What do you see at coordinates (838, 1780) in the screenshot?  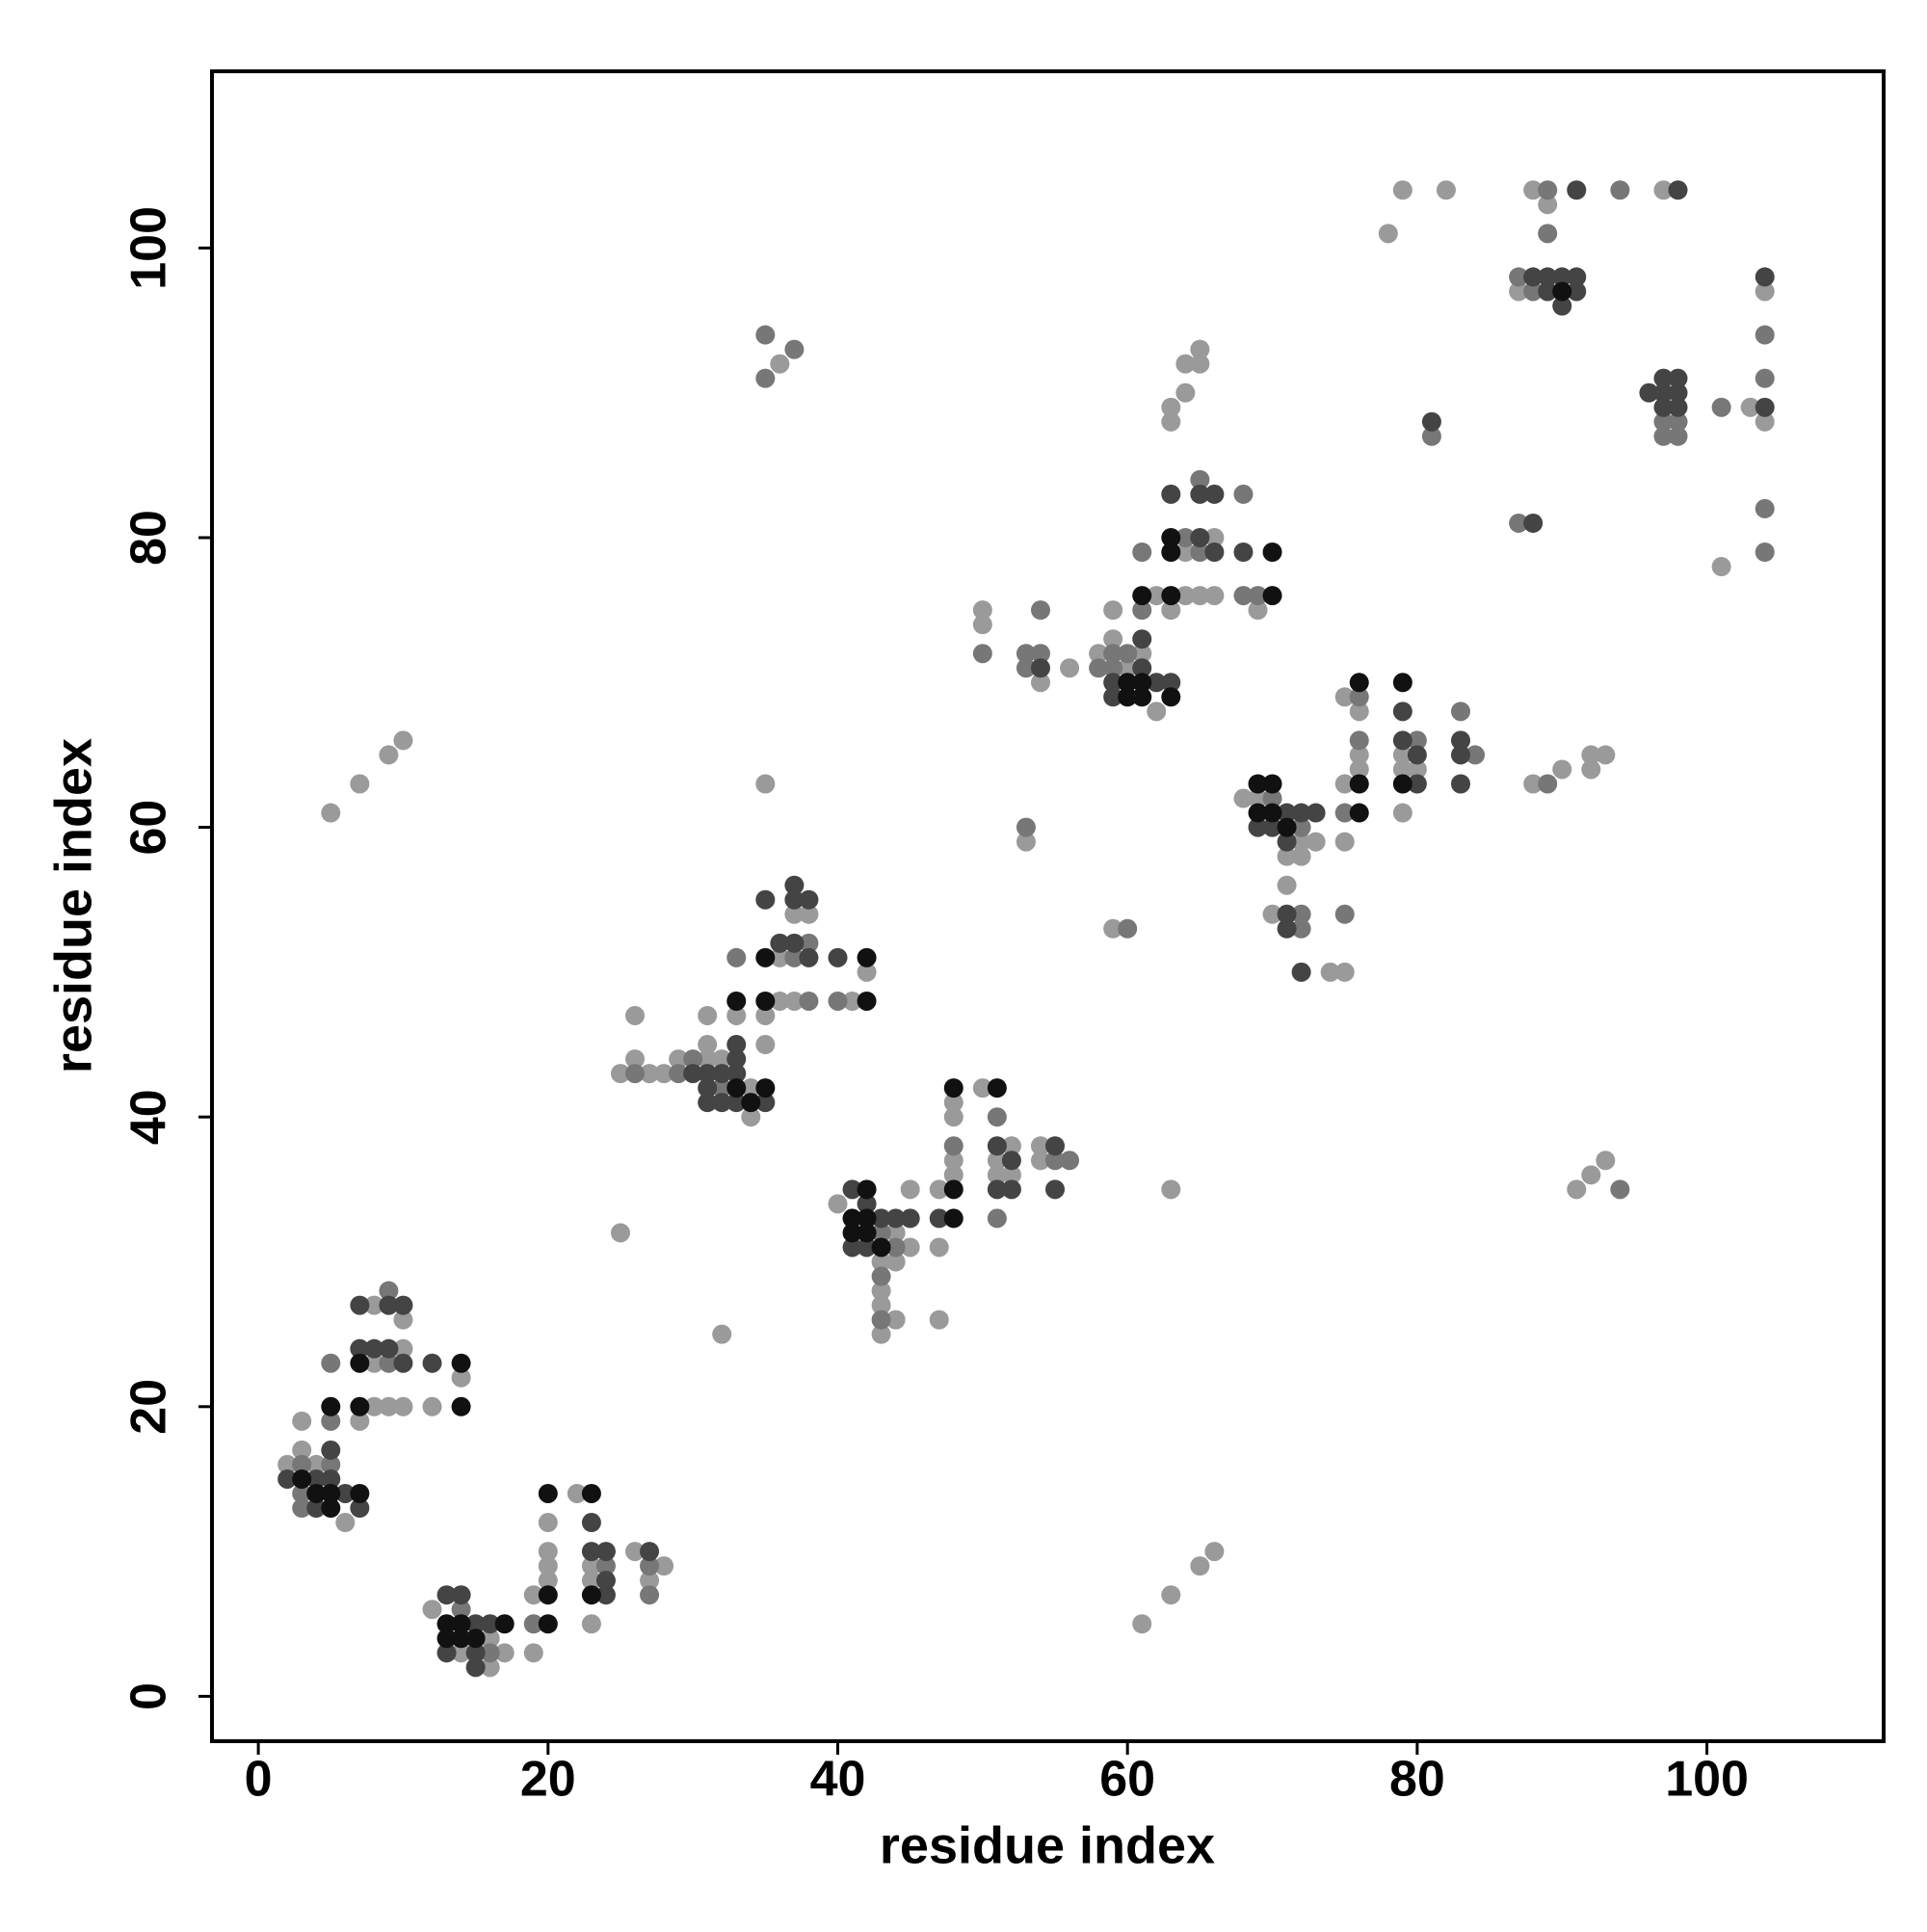 I see `x-tick-label: 40` at bounding box center [838, 1780].